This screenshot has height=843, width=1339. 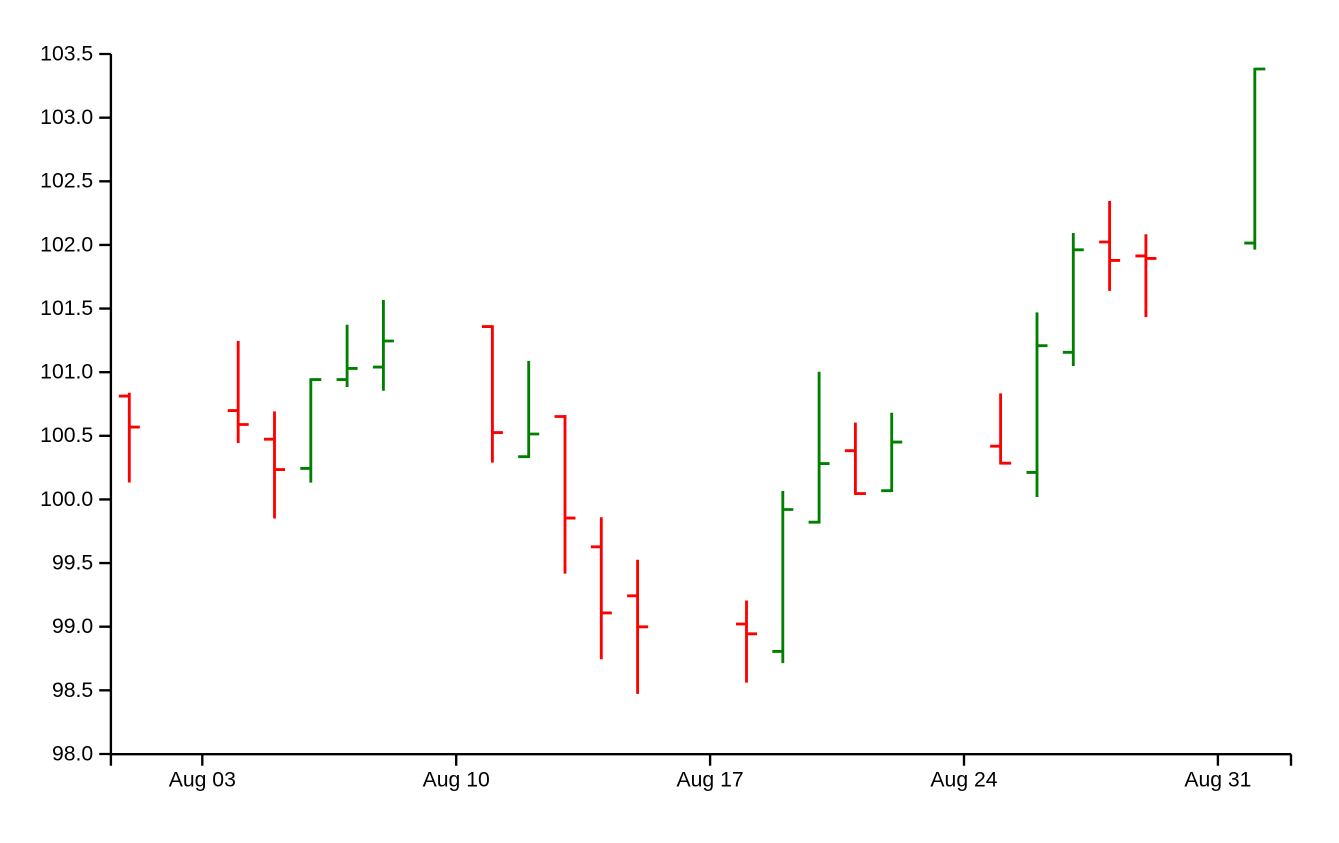 I want to click on svg-text: Aug 03, so click(x=202, y=779).